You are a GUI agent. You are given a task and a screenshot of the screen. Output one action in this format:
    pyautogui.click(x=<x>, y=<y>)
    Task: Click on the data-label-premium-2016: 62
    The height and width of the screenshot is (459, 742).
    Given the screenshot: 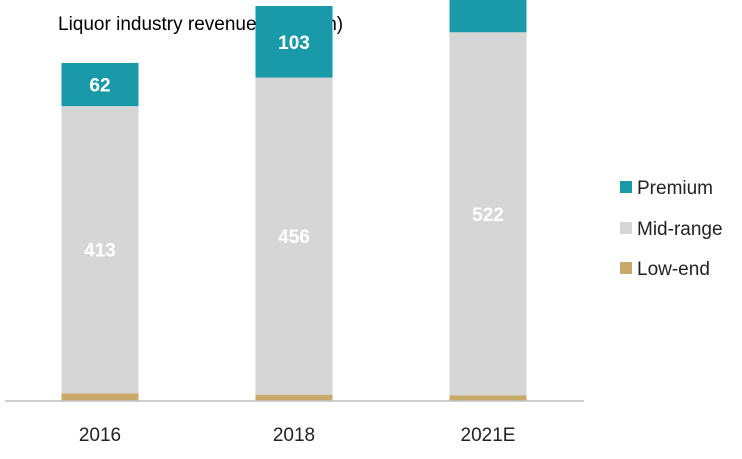 What is the action you would take?
    pyautogui.click(x=99, y=86)
    